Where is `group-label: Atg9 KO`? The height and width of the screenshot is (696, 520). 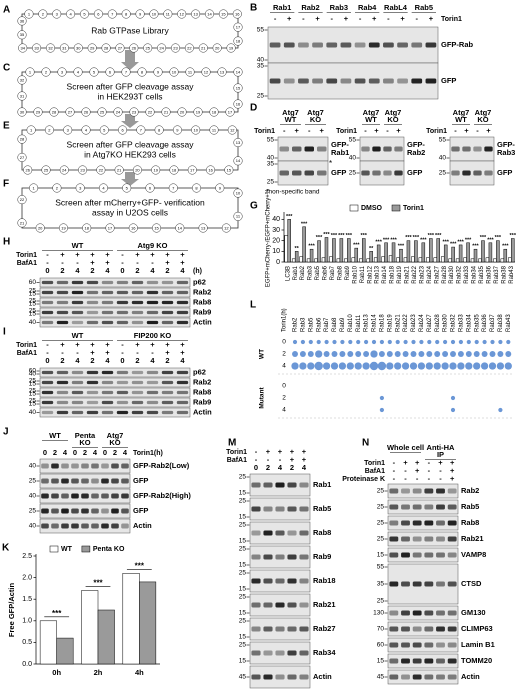
group-label: Atg9 KO is located at coordinates (153, 245).